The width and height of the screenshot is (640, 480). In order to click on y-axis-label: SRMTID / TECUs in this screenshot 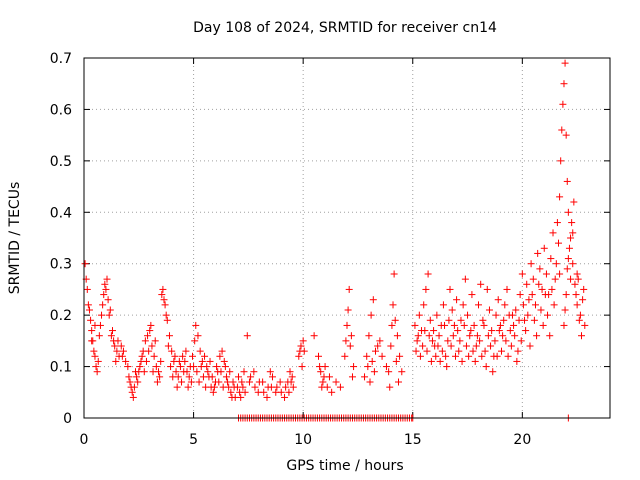, I will do `click(15, 238)`.